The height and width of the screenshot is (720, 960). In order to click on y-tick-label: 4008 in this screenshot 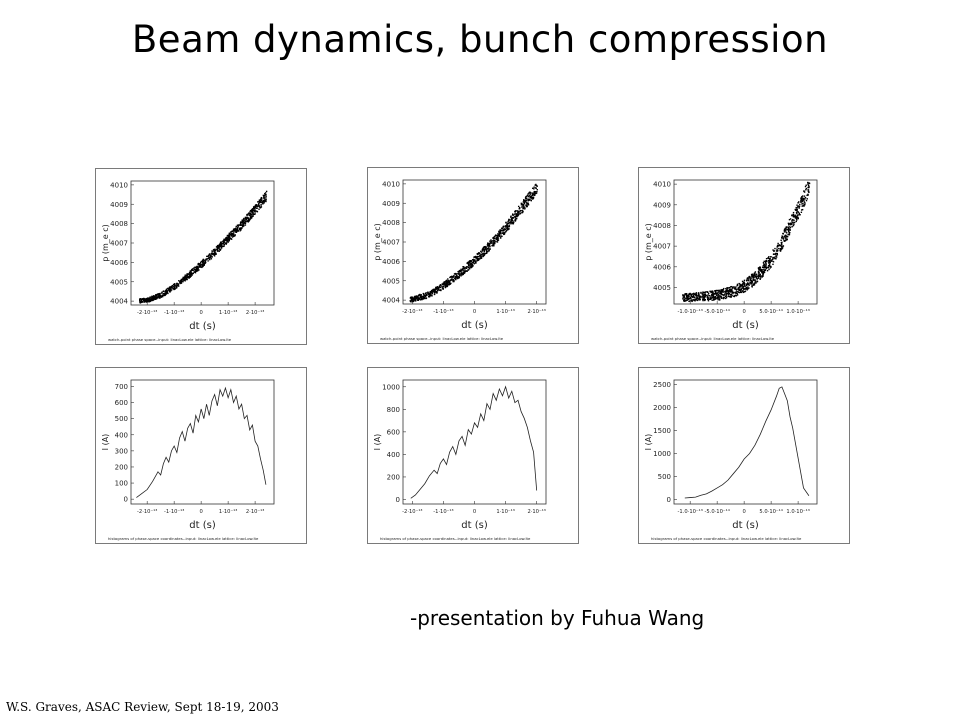, I will do `click(391, 223)`.